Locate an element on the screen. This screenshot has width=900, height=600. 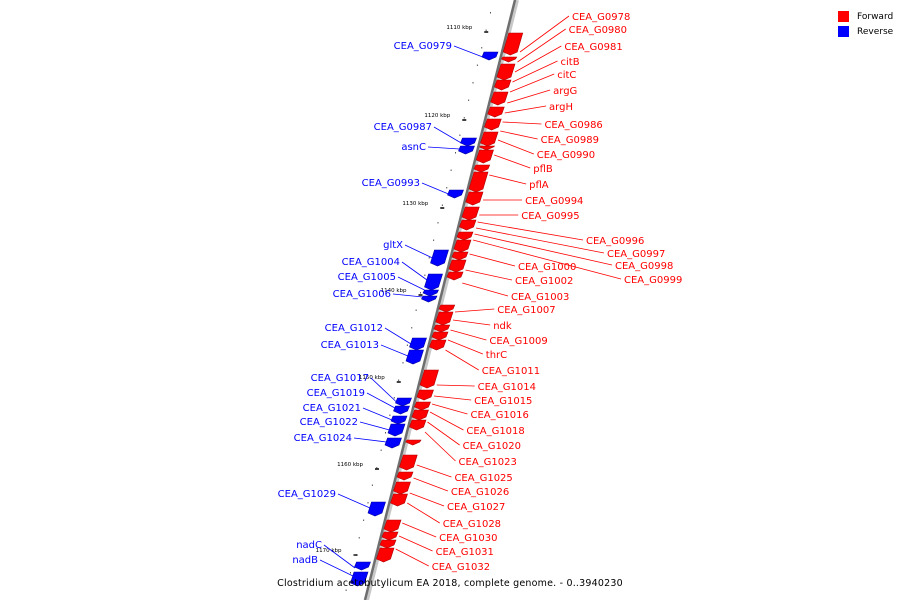
reverse-gene-label: CEA_G1013 is located at coordinates (350, 345).